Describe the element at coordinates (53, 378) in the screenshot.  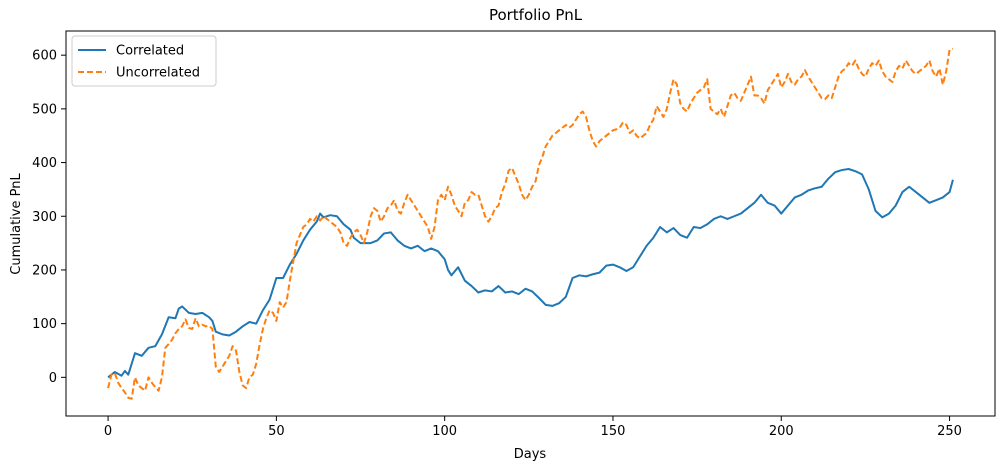
I see `y-tick-label: 0` at that location.